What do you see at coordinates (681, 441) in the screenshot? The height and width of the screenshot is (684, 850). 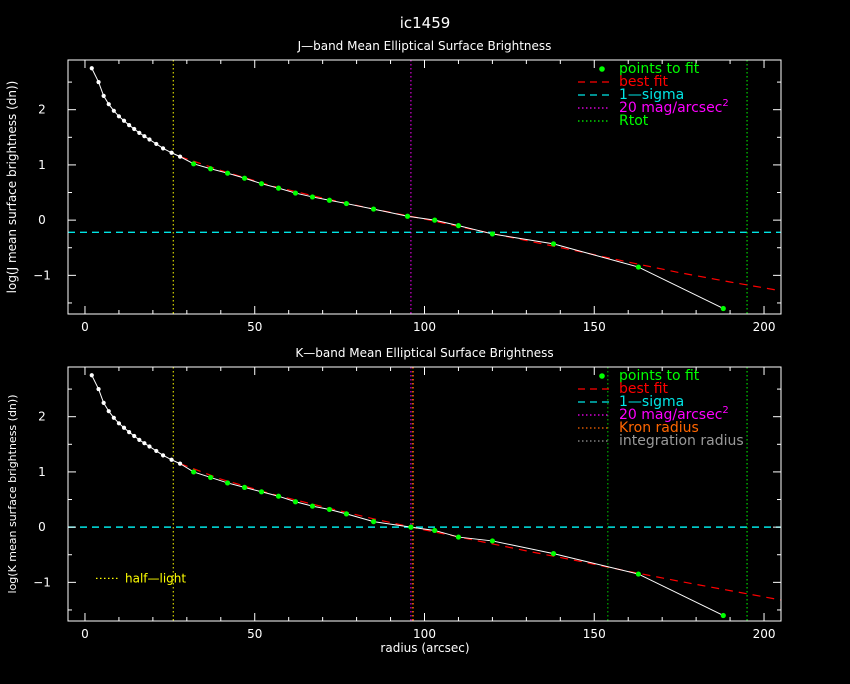 I see `legend-label: integration radius` at bounding box center [681, 441].